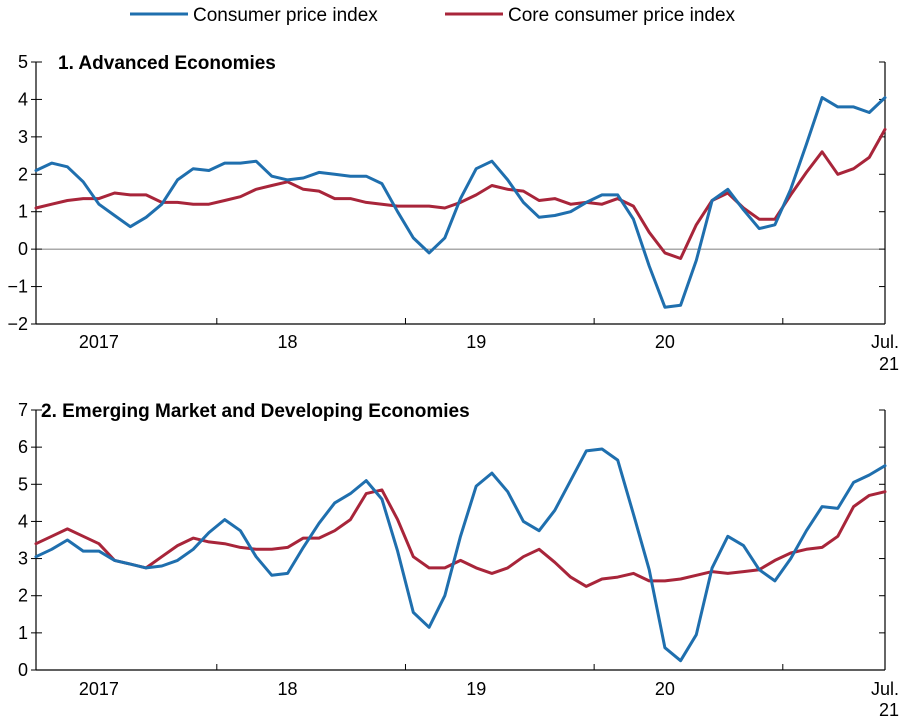 This screenshot has width=922, height=721. What do you see at coordinates (167, 63) in the screenshot?
I see `panel-title: 1. Advanced Economies` at bounding box center [167, 63].